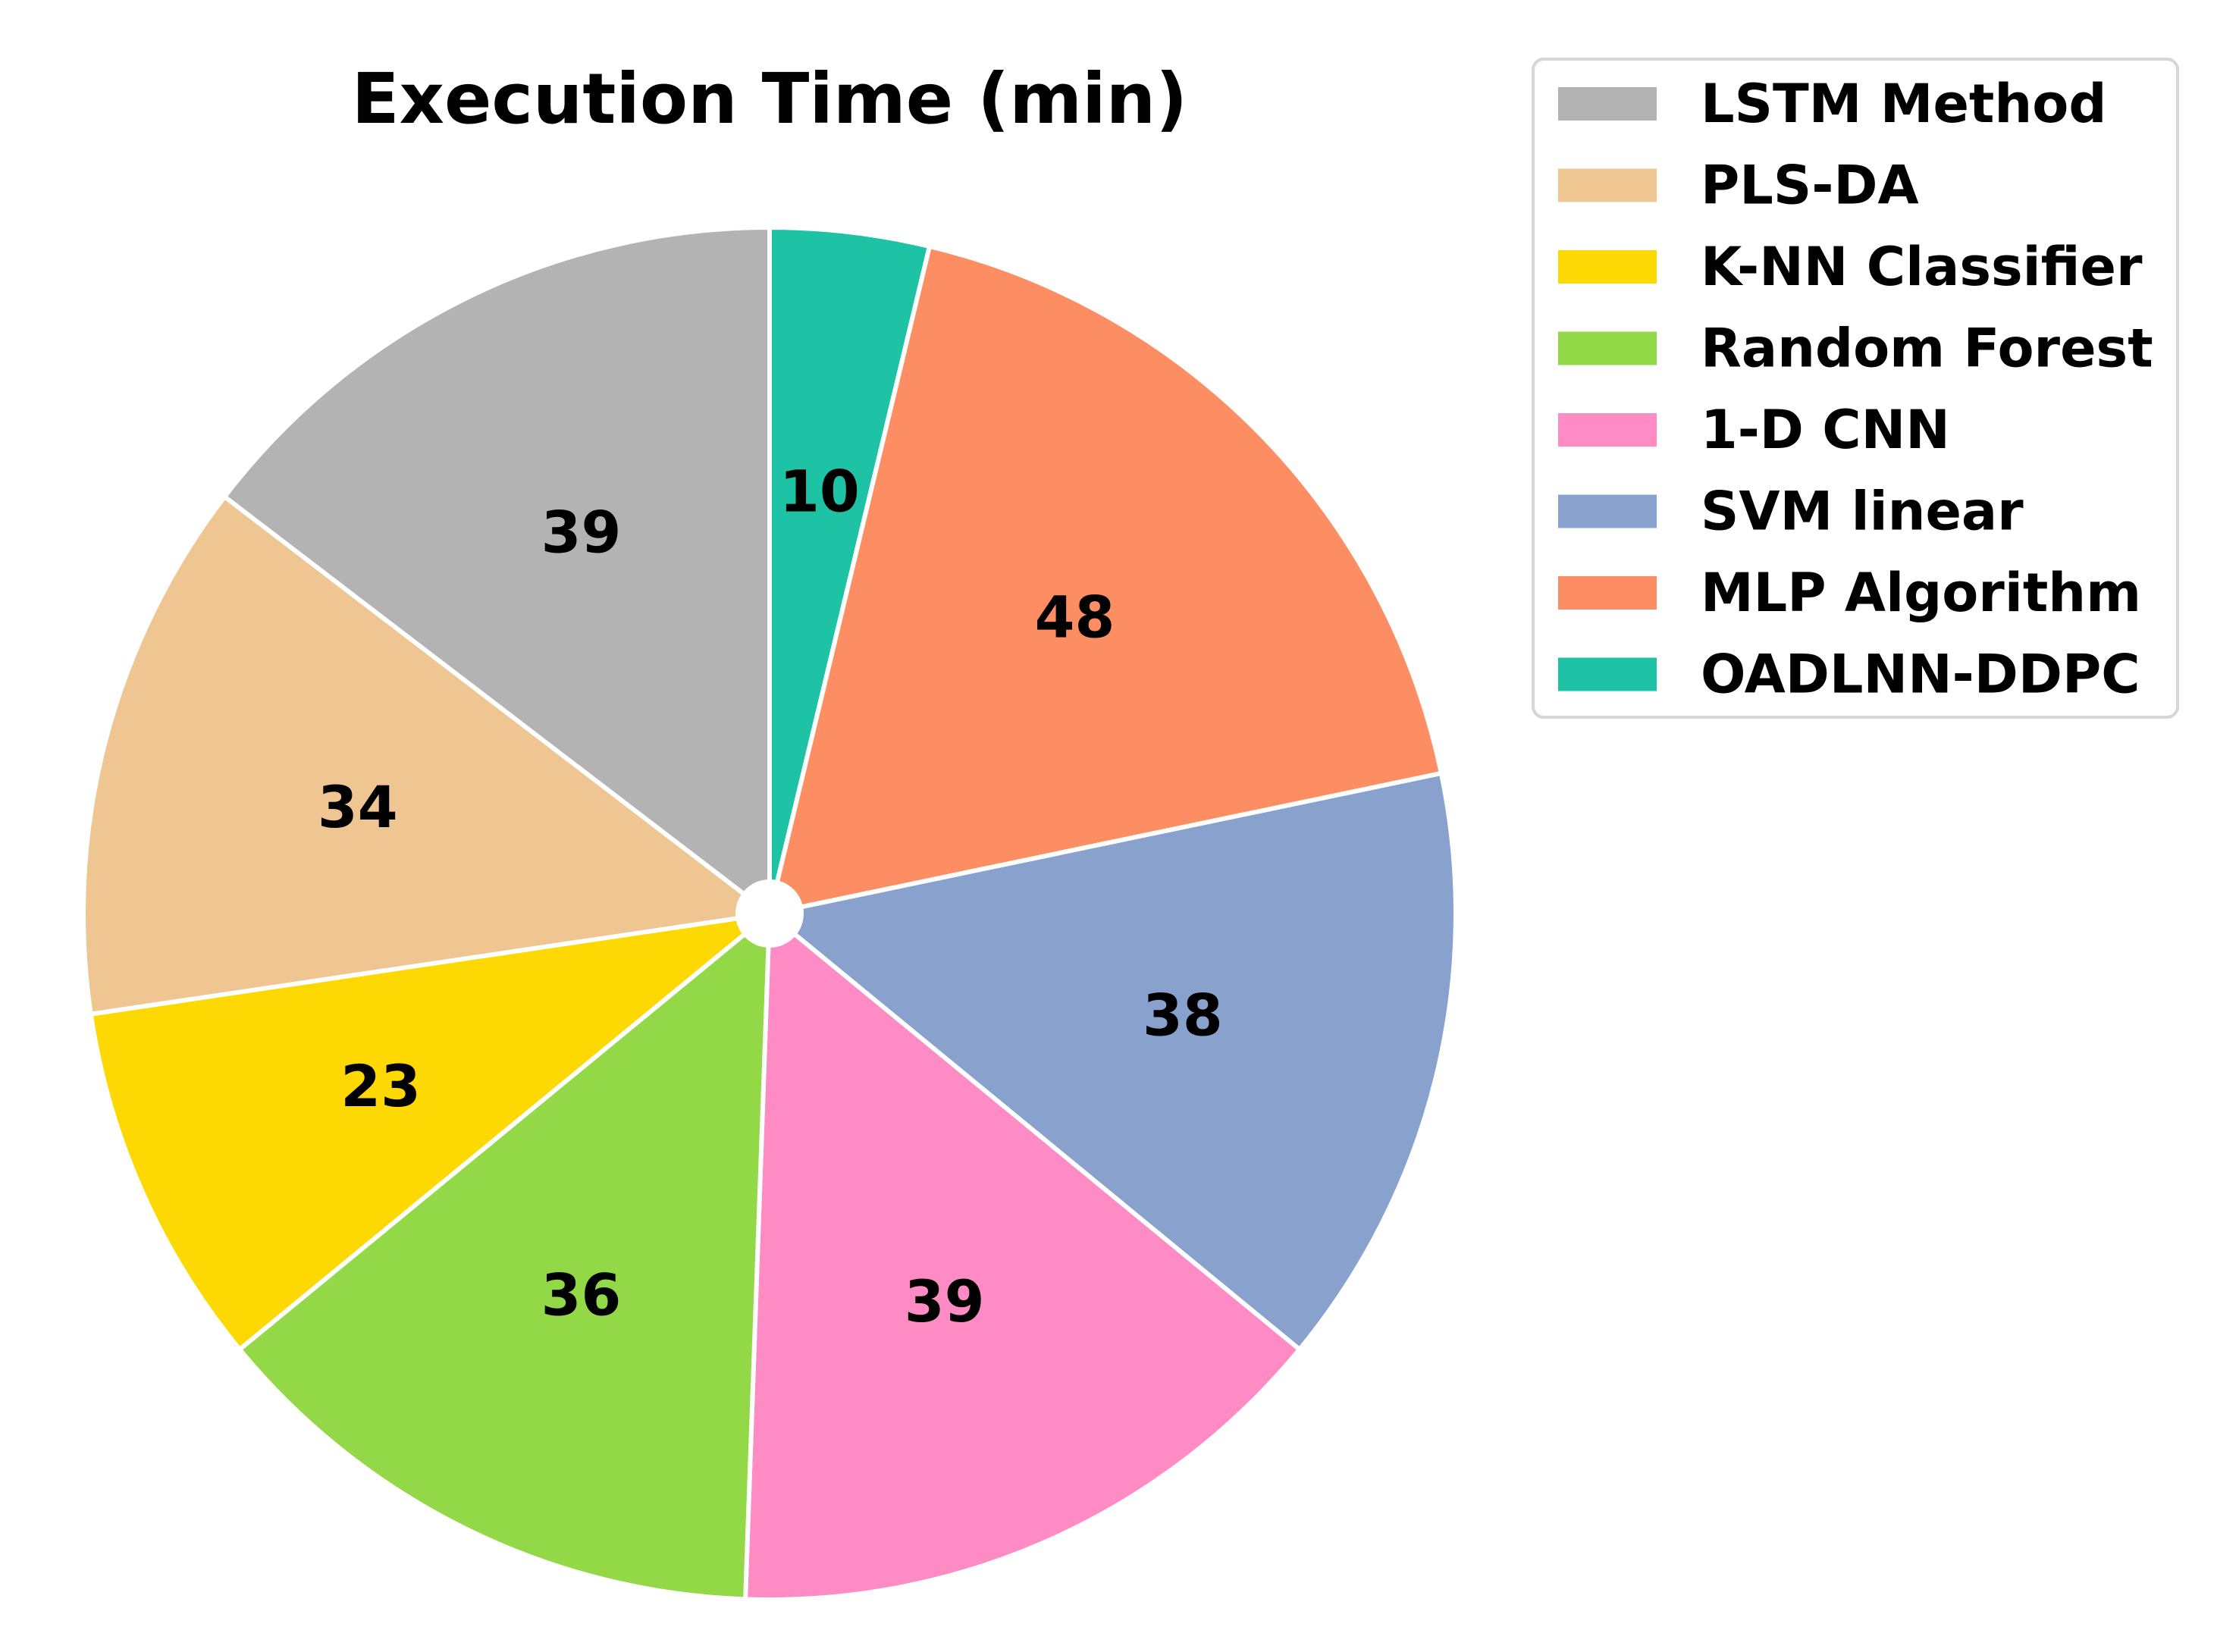  Describe the element at coordinates (1904, 104) in the screenshot. I see `legend-label-lstm-method: LSTM Method` at that location.